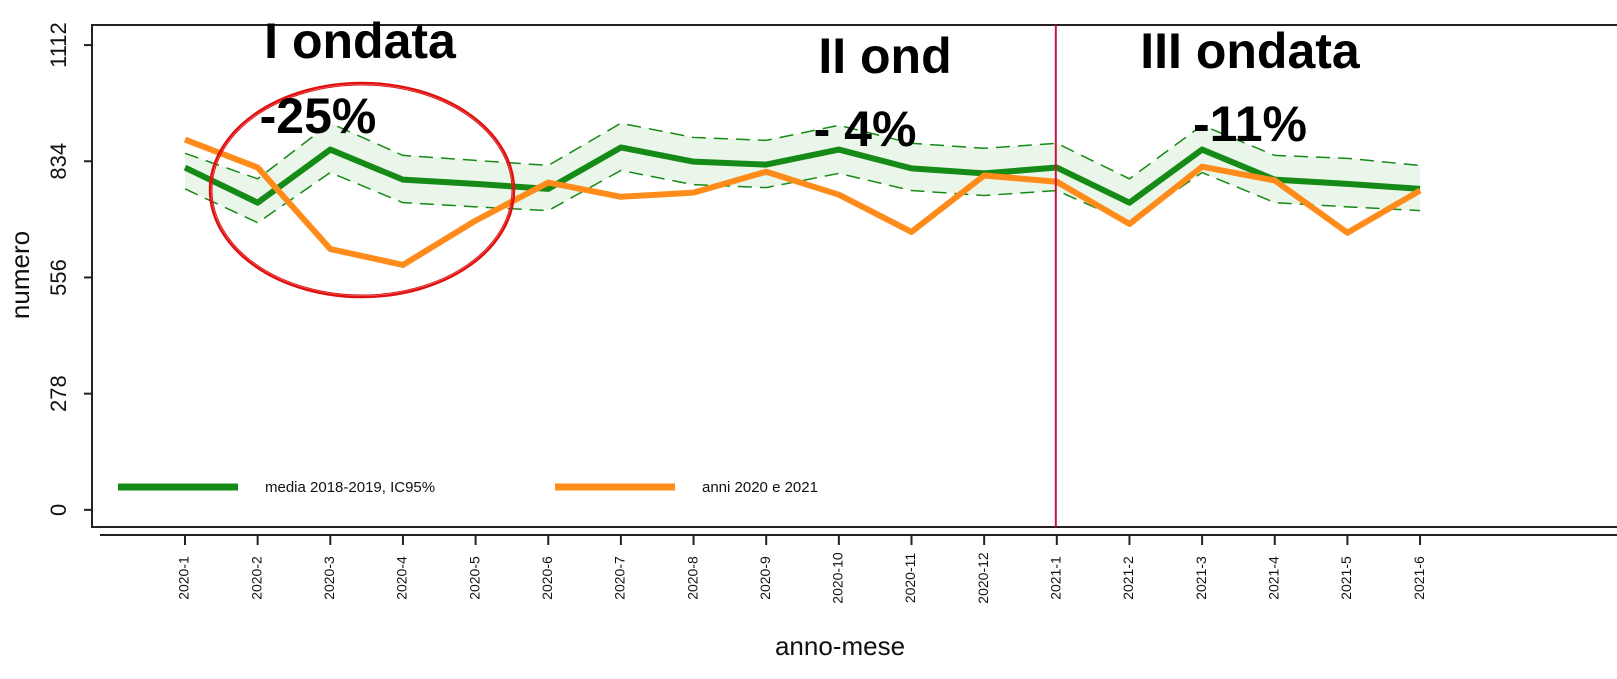 The height and width of the screenshot is (679, 1617). Describe the element at coordinates (1056, 578) in the screenshot. I see `x-tick-label: 2021-1` at that location.